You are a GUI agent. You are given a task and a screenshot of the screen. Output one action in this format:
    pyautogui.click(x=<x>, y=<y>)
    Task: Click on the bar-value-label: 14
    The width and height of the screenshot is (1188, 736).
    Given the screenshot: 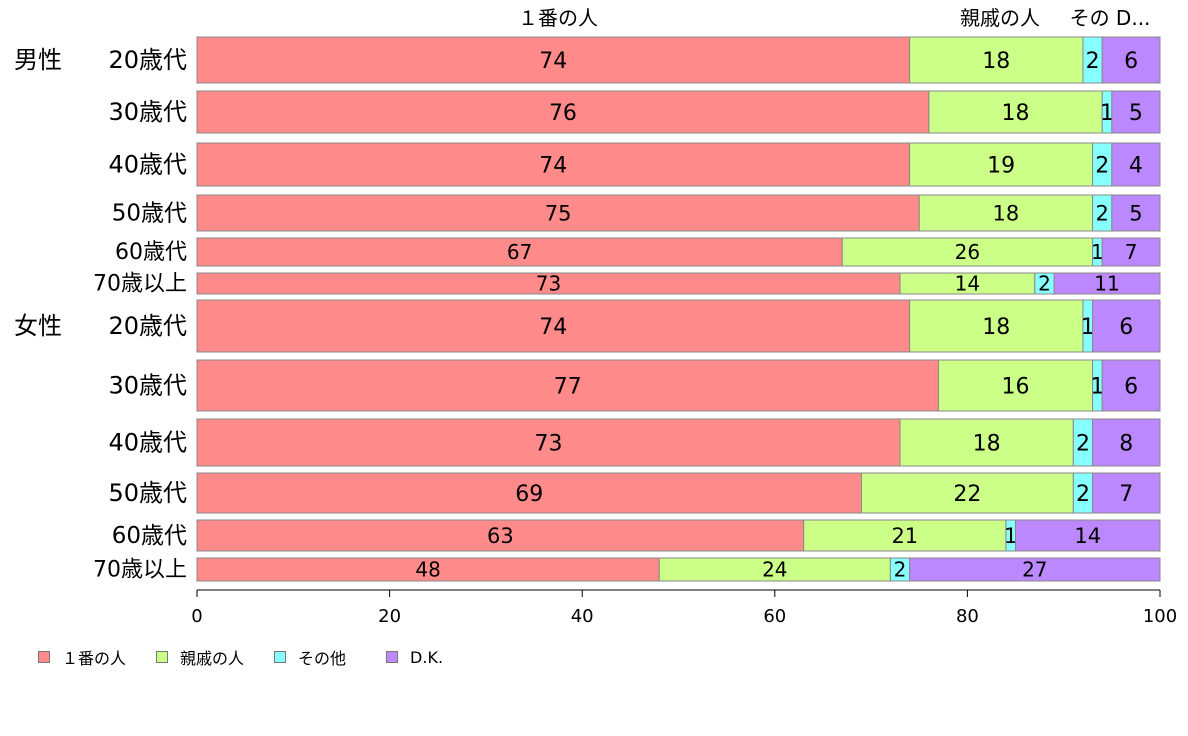 What is the action you would take?
    pyautogui.click(x=1087, y=536)
    